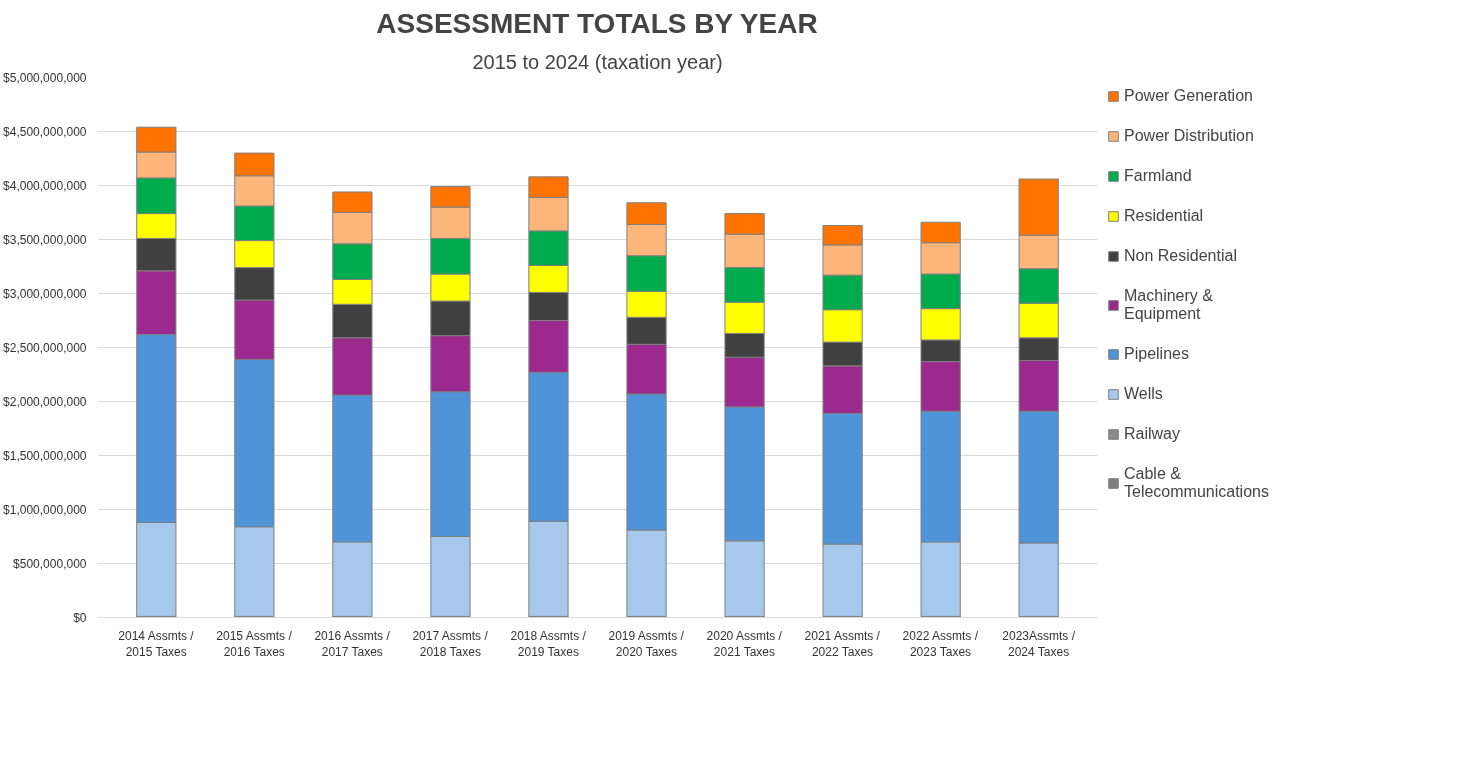 This screenshot has height=768, width=1473. What do you see at coordinates (1039, 644) in the screenshot?
I see `x-tick-label: 2023Assmts / 2024 Taxes` at bounding box center [1039, 644].